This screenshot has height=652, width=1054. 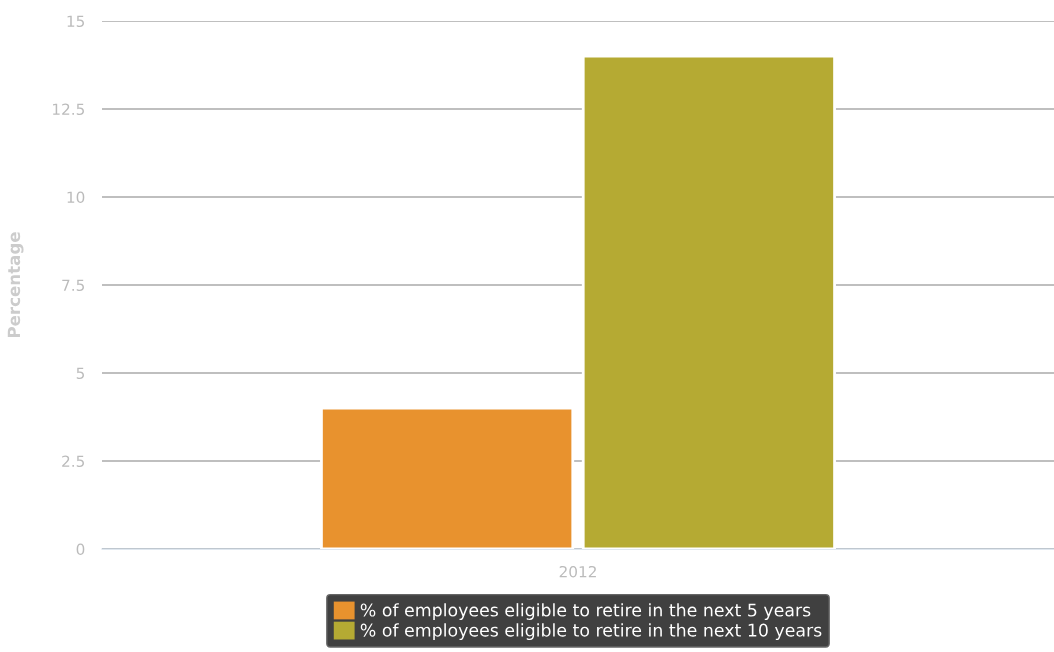 I want to click on y-tick-label: 5, so click(x=80, y=373).